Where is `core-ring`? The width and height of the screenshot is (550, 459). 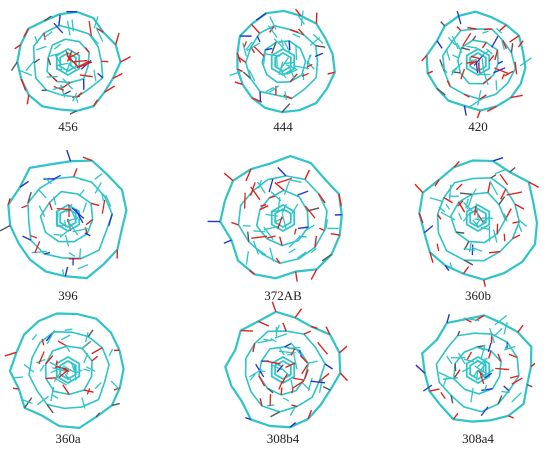
core-ring is located at coordinates (478, 370).